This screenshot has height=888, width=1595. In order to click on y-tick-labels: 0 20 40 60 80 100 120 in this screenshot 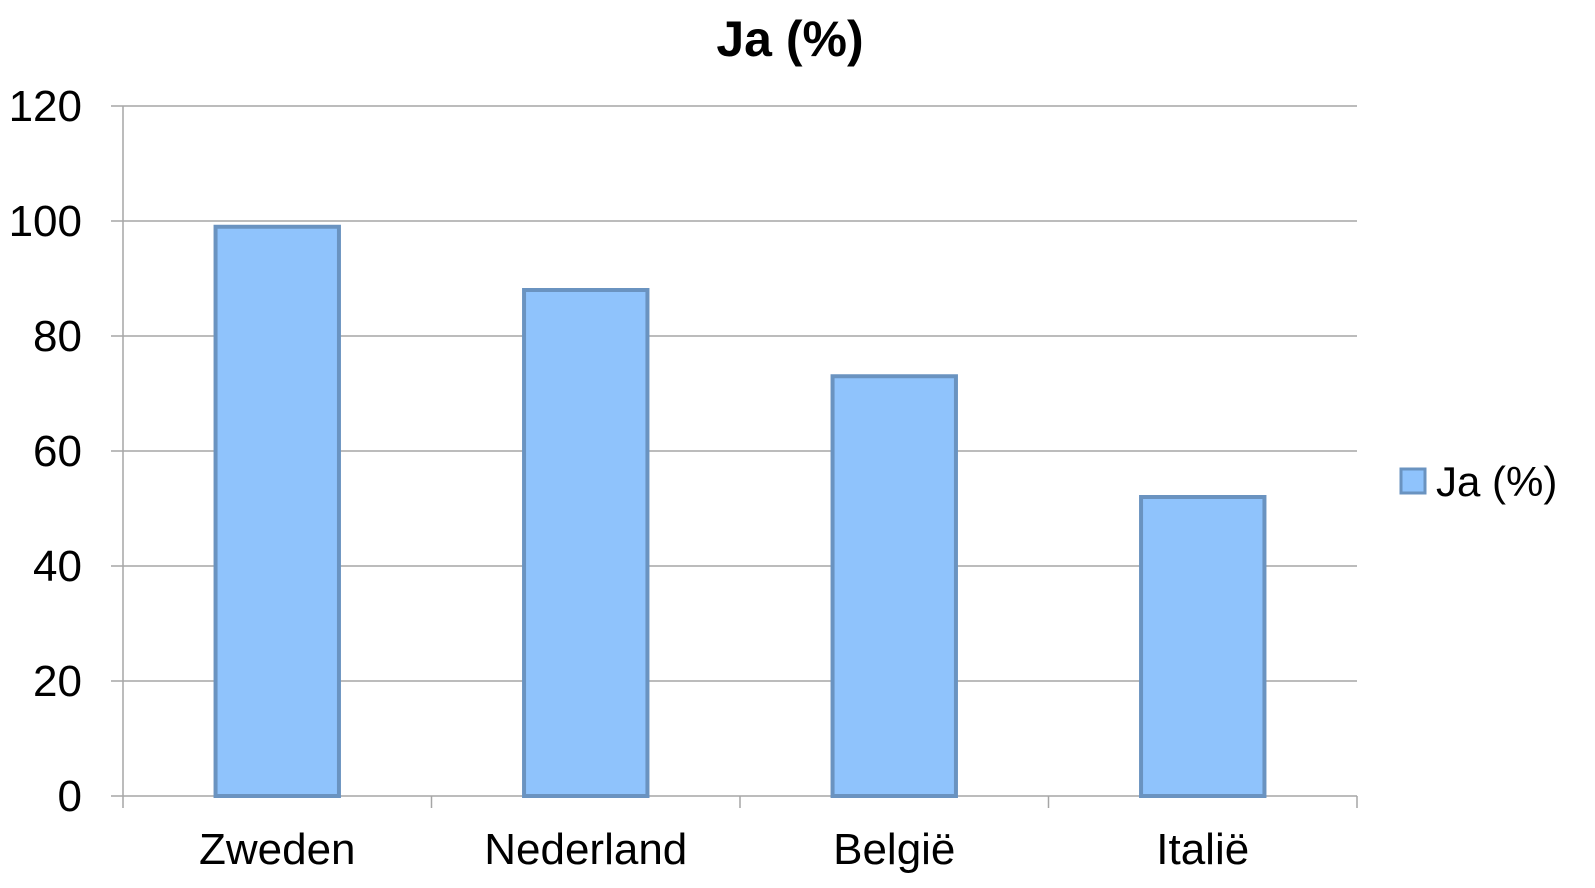, I will do `click(45, 451)`.